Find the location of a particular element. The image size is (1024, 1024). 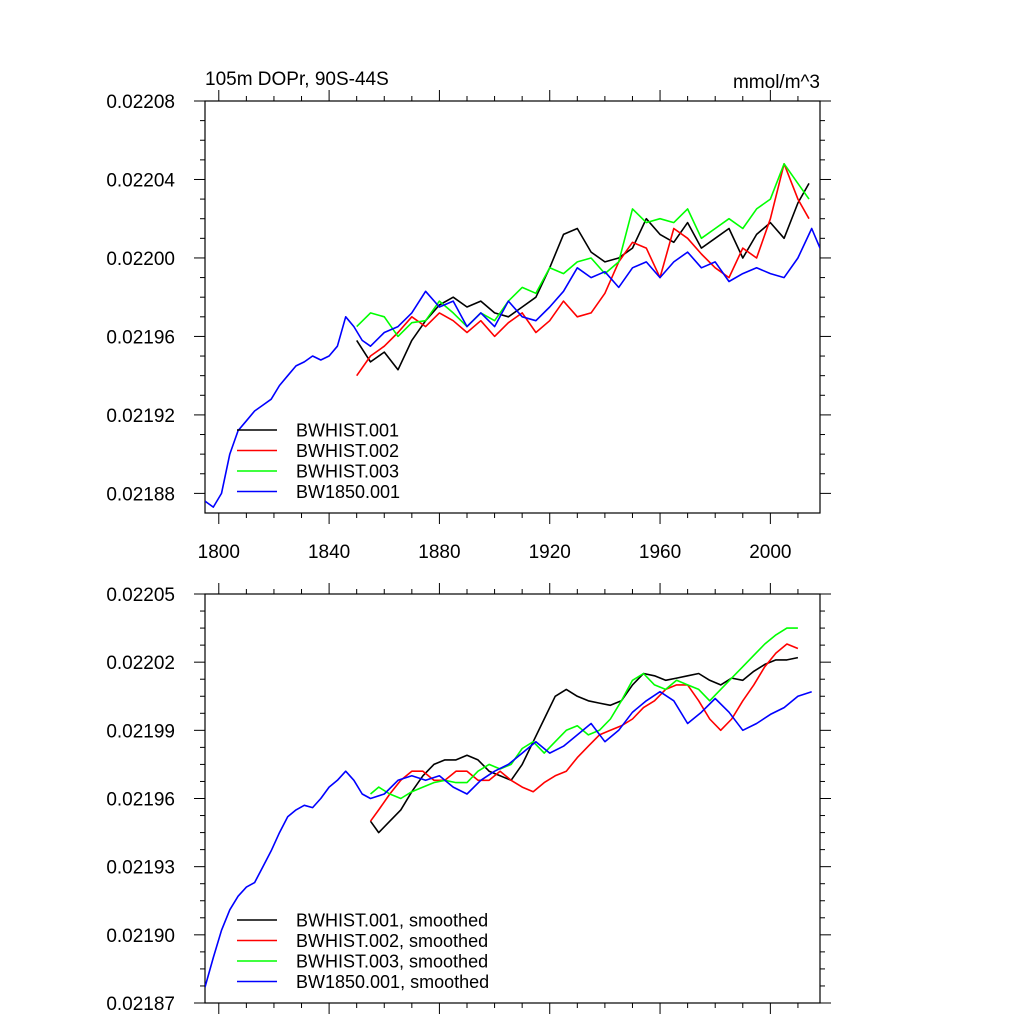

x-tick-label: 1880 is located at coordinates (439, 552).